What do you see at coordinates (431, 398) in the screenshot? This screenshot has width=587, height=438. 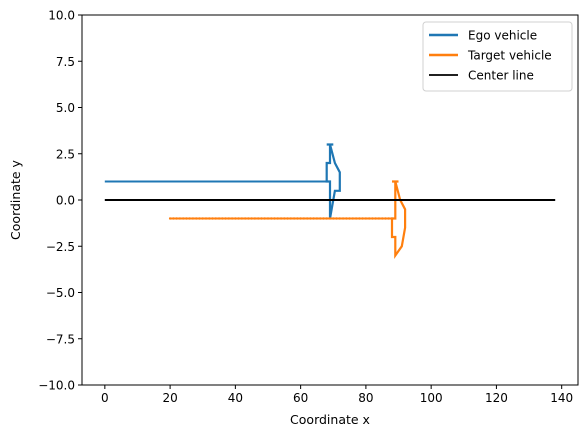 I see `x-tick-label: 100` at bounding box center [431, 398].